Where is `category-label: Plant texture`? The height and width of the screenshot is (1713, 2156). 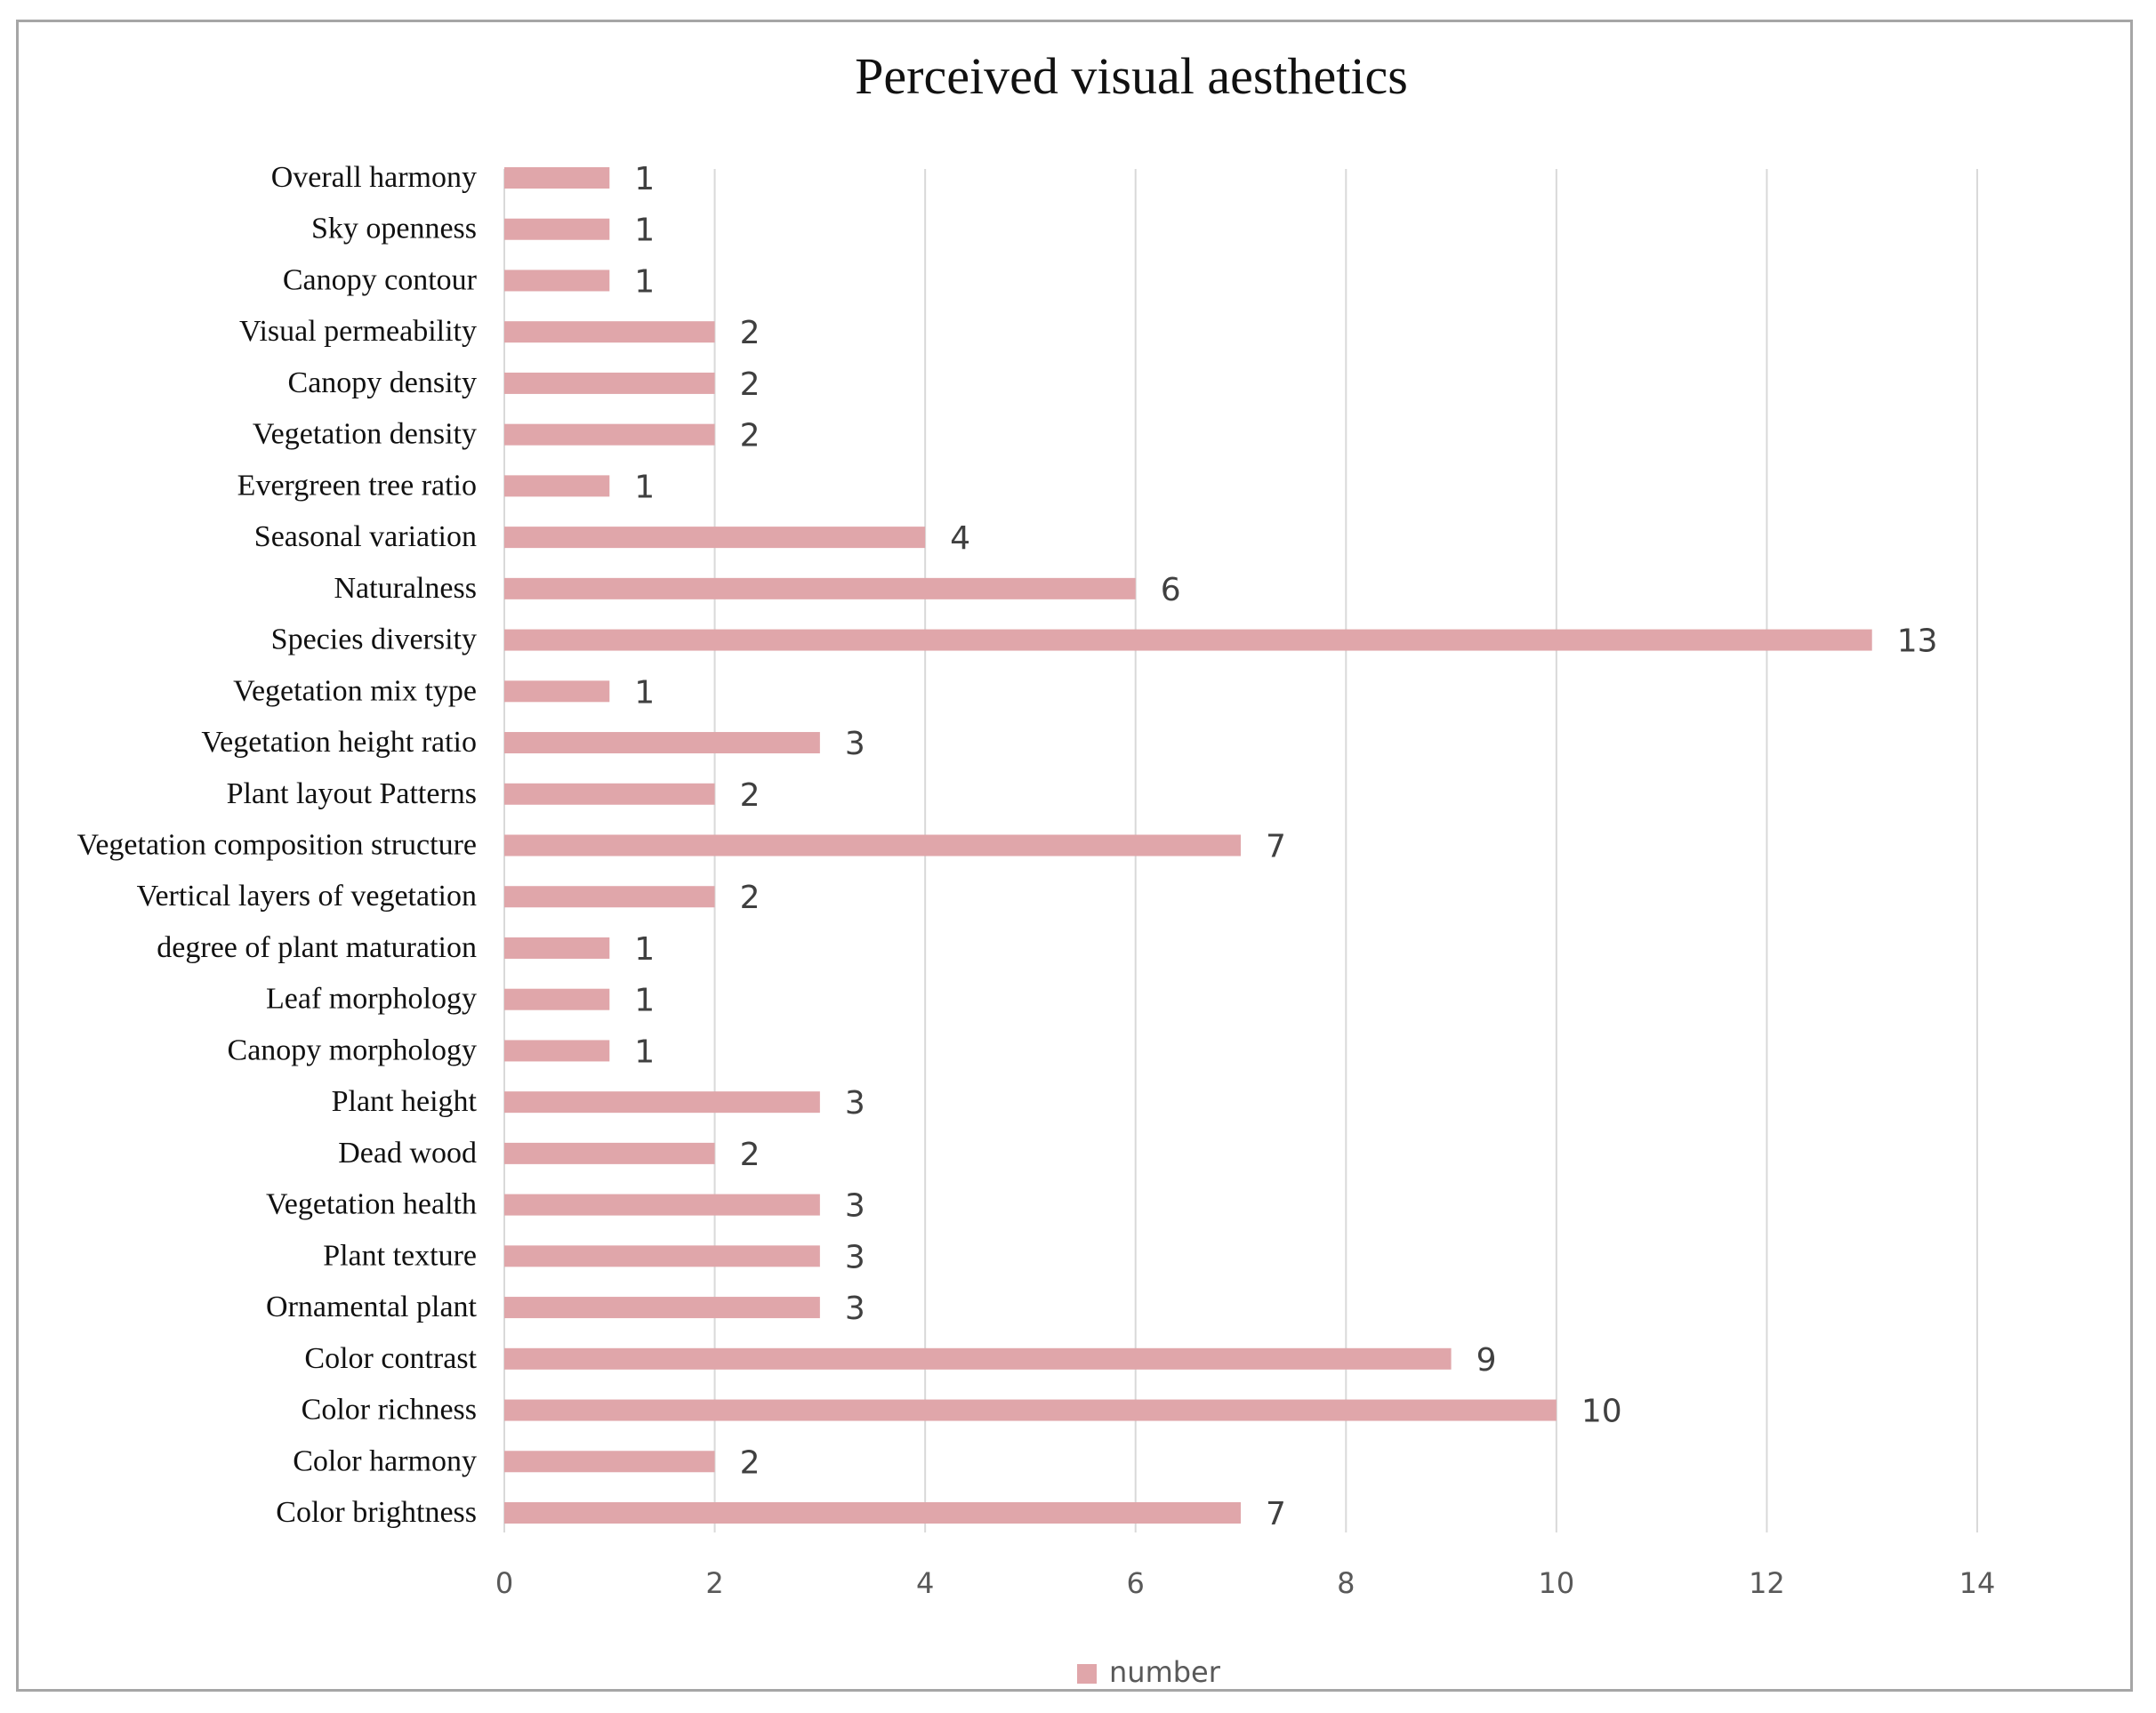
category-label: Plant texture is located at coordinates (400, 1255).